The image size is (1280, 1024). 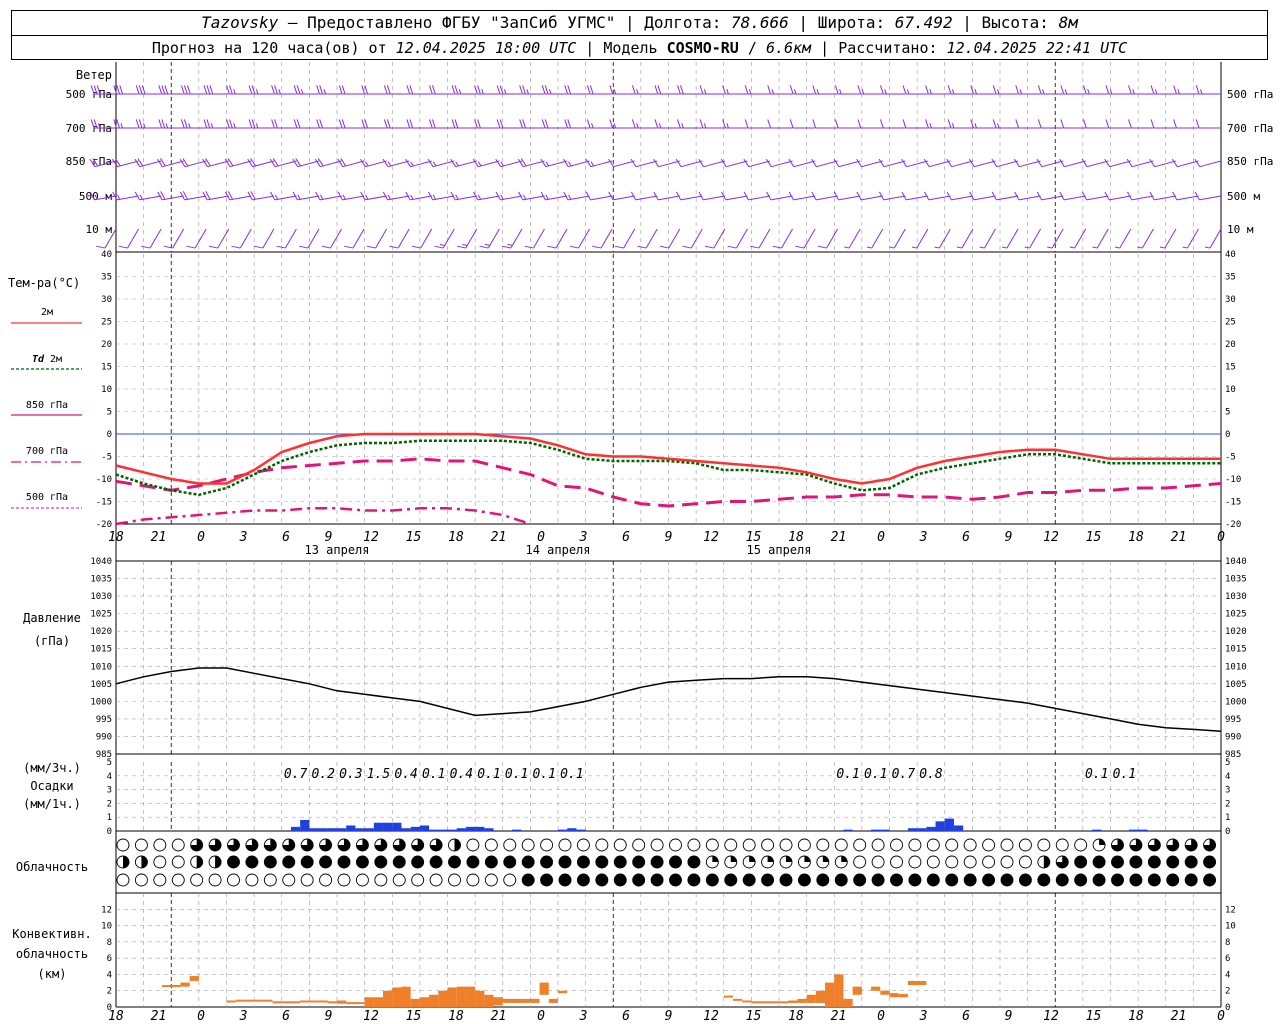 What do you see at coordinates (89, 94) in the screenshot?
I see `wind-level-label-left: 500 гПа` at bounding box center [89, 94].